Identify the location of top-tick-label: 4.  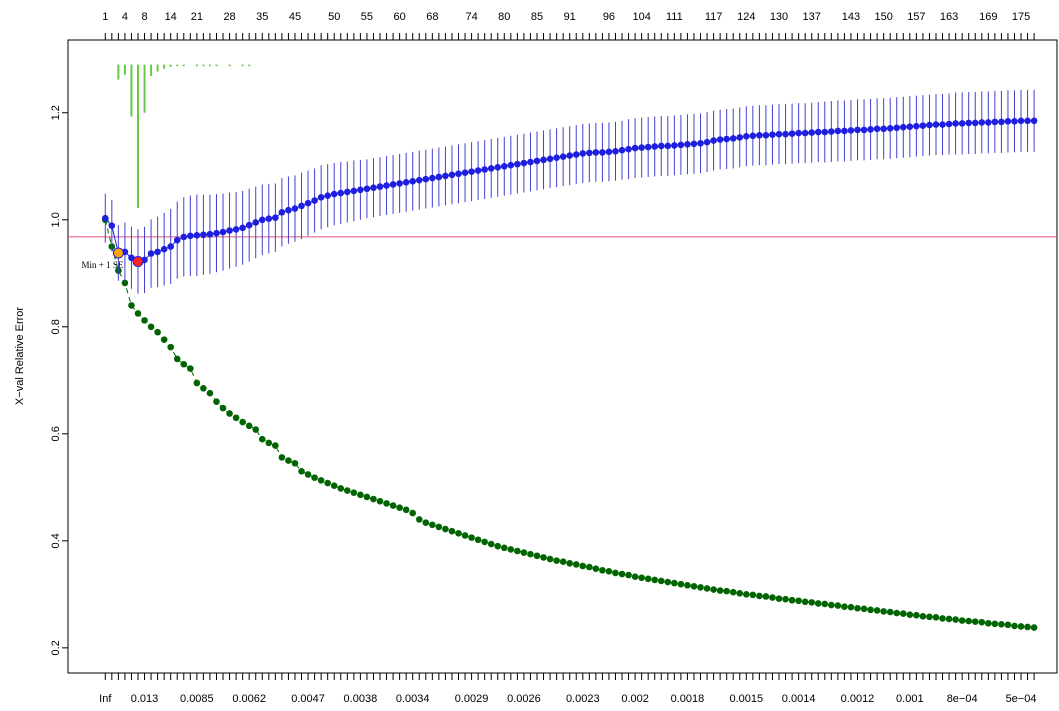
(125, 17).